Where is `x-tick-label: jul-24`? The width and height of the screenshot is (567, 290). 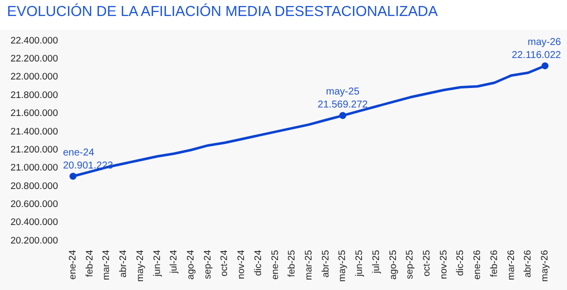 x-tick-label: jul-24 is located at coordinates (174, 262).